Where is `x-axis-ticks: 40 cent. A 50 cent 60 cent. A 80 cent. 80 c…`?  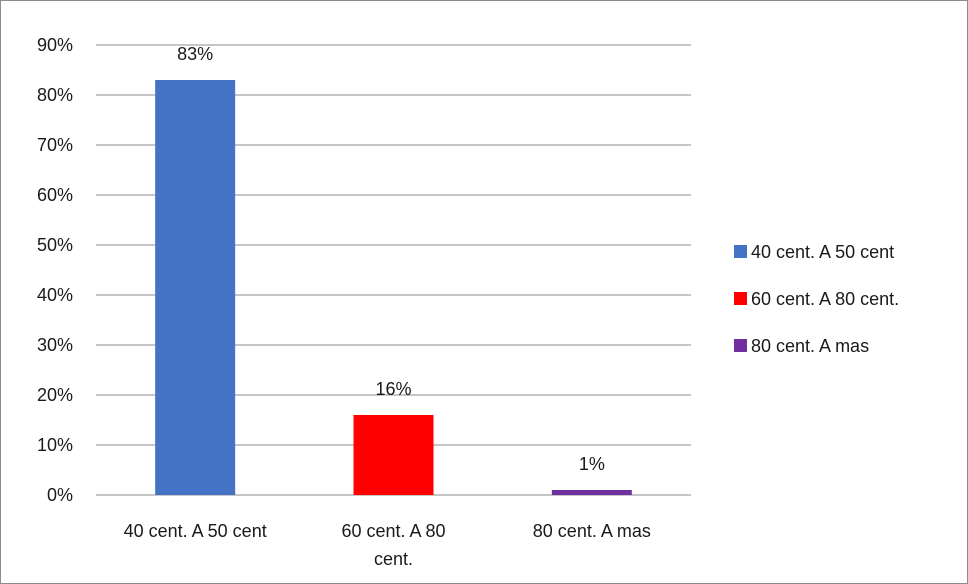
x-axis-ticks: 40 cent. A 50 cent 60 cent. A 80 cent. 80 c… is located at coordinates (387, 545).